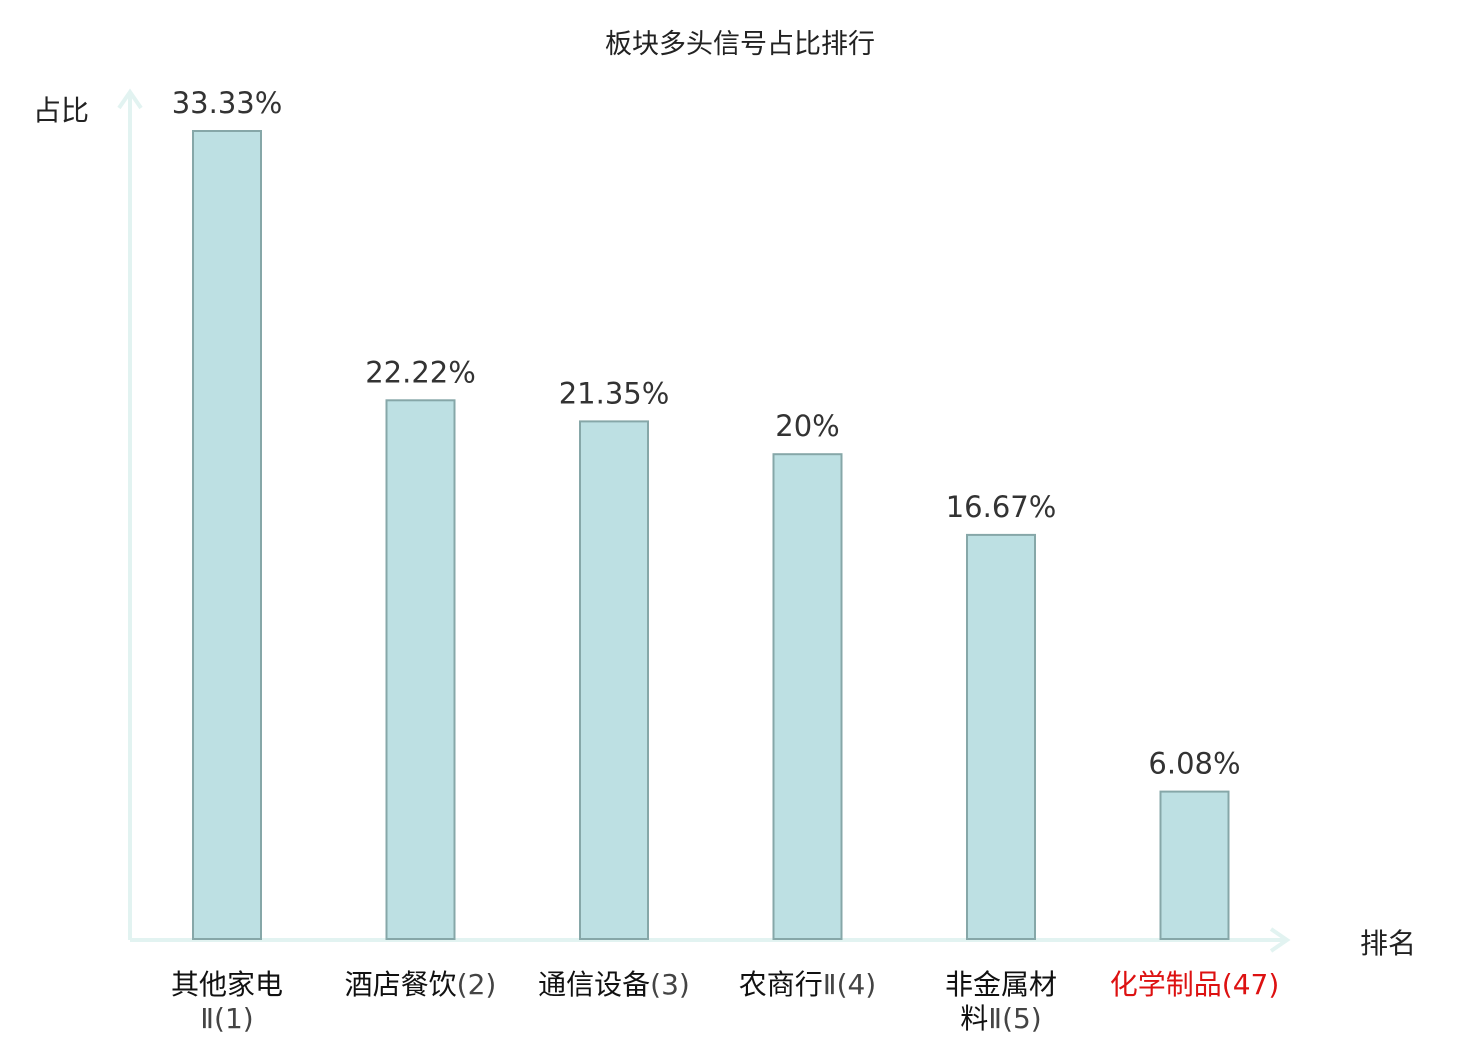 Image resolution: width=1480 pixels, height=1040 pixels. I want to click on bar-value-label: 33.33%, so click(227, 103).